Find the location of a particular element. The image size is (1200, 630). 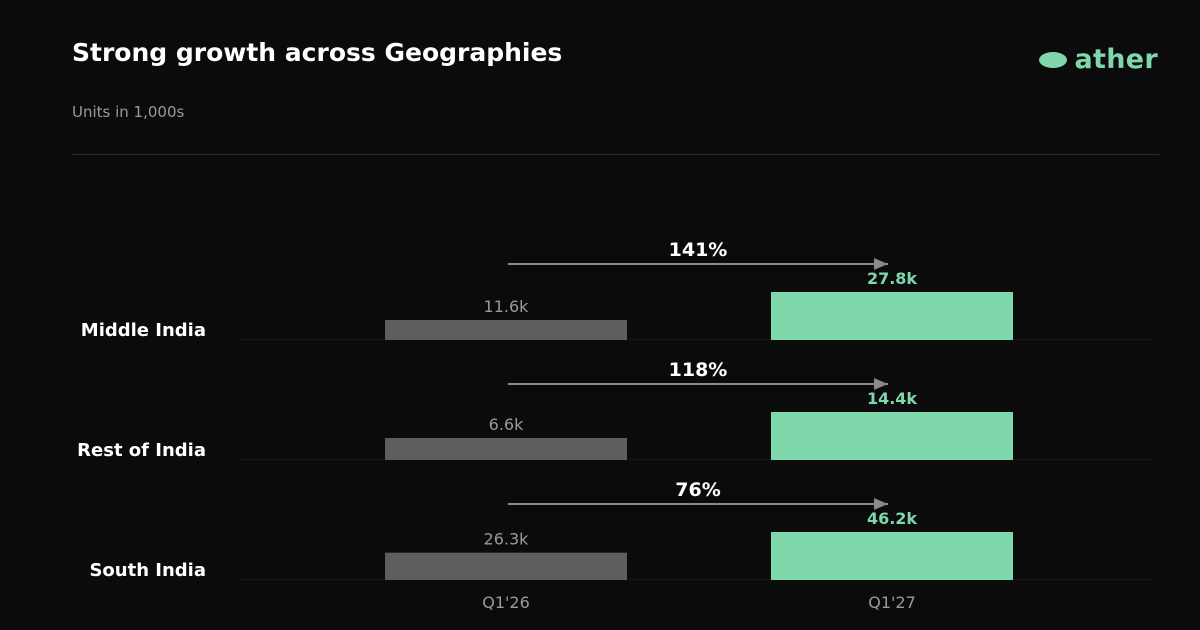

header-divider is located at coordinates (615, 154).